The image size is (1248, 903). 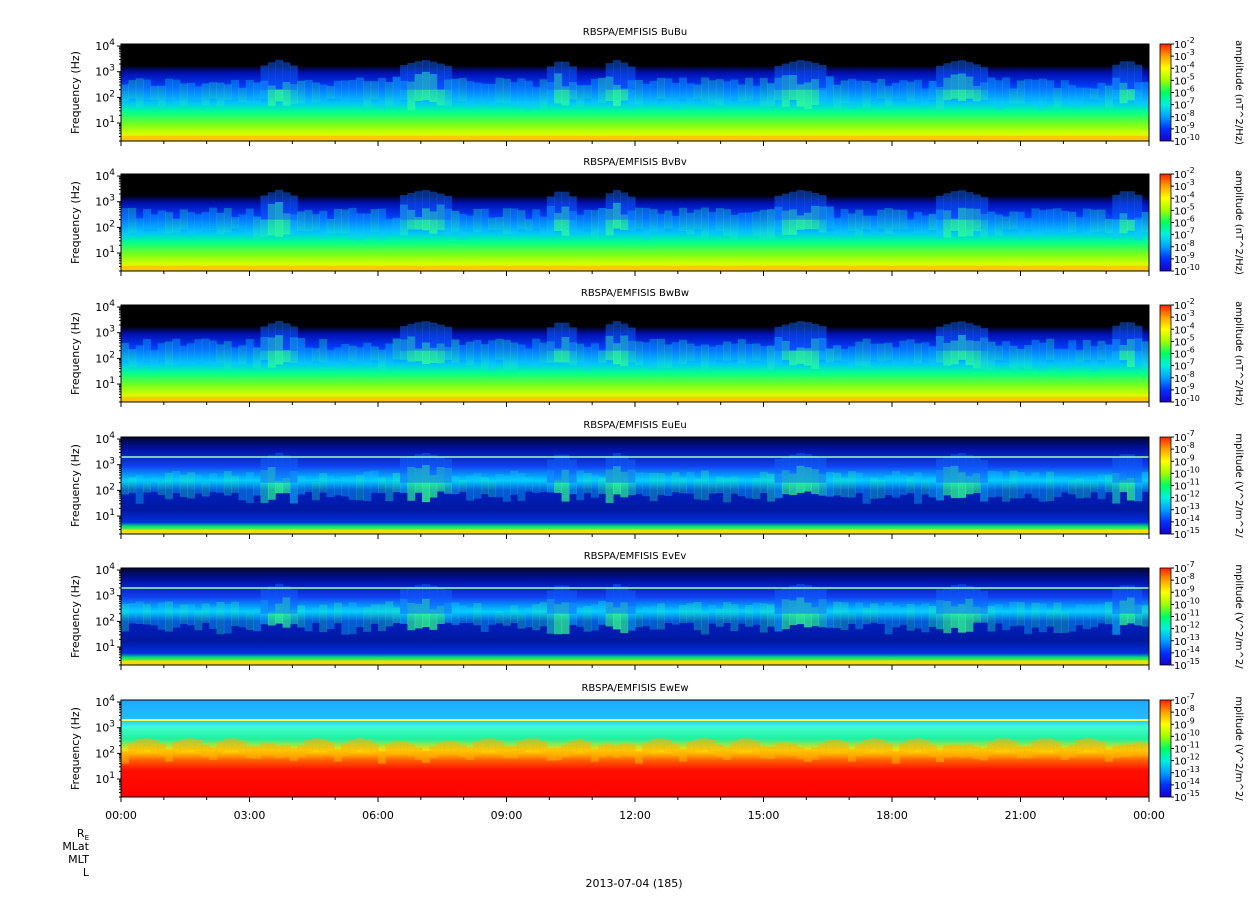 What do you see at coordinates (1187, 509) in the screenshot?
I see `colorbar-tick-label: 10⁻¹³` at bounding box center [1187, 509].